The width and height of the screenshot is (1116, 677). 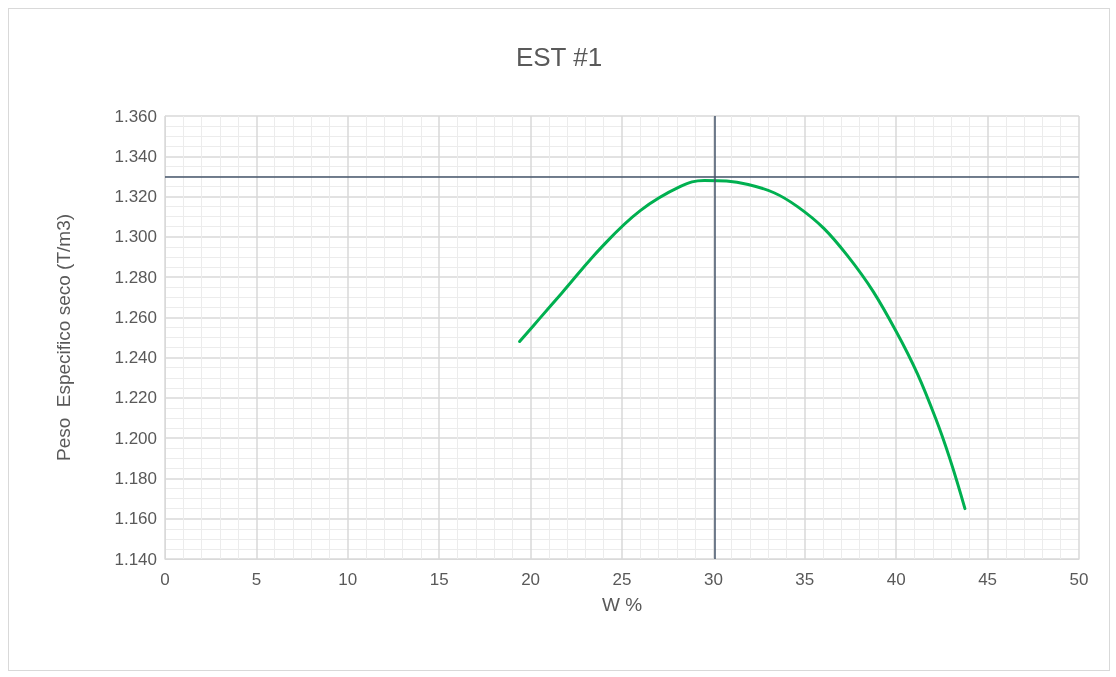 What do you see at coordinates (559, 57) in the screenshot?
I see `chart-title: EST #1` at bounding box center [559, 57].